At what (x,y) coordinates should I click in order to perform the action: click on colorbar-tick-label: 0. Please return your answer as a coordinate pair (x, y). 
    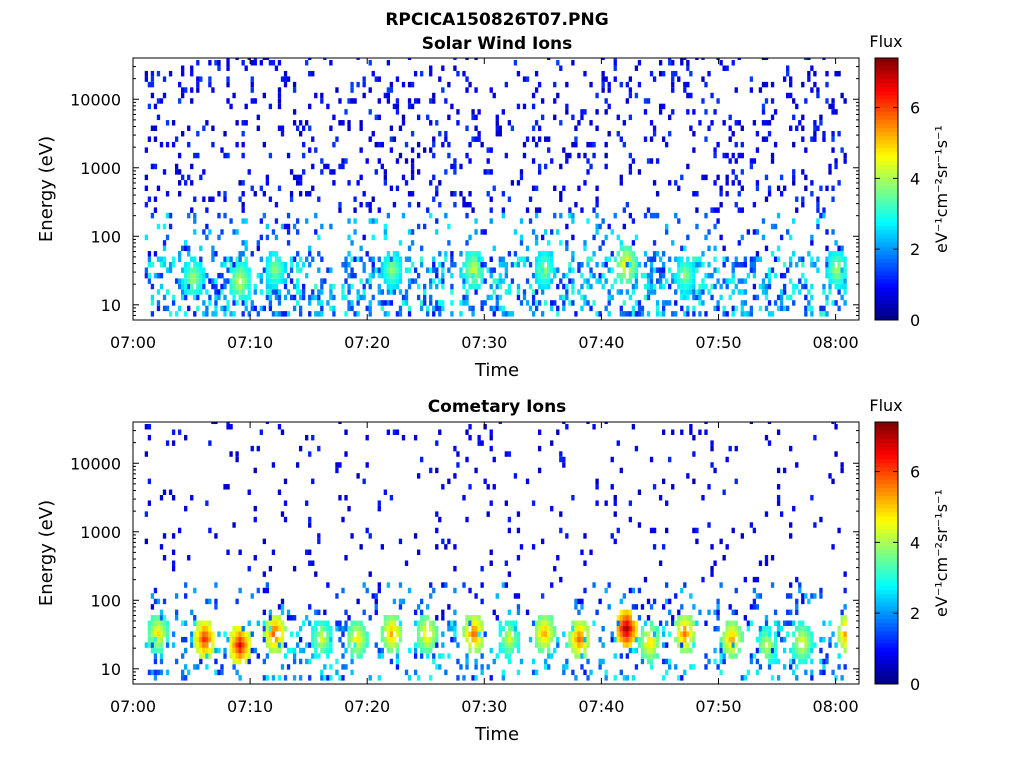
    Looking at the image, I should click on (915, 320).